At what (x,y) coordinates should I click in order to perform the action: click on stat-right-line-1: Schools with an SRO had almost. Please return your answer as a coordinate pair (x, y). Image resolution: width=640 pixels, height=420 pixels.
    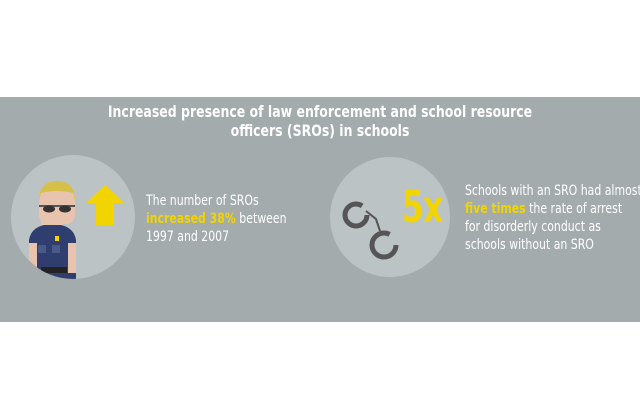
    Looking at the image, I should click on (552, 191).